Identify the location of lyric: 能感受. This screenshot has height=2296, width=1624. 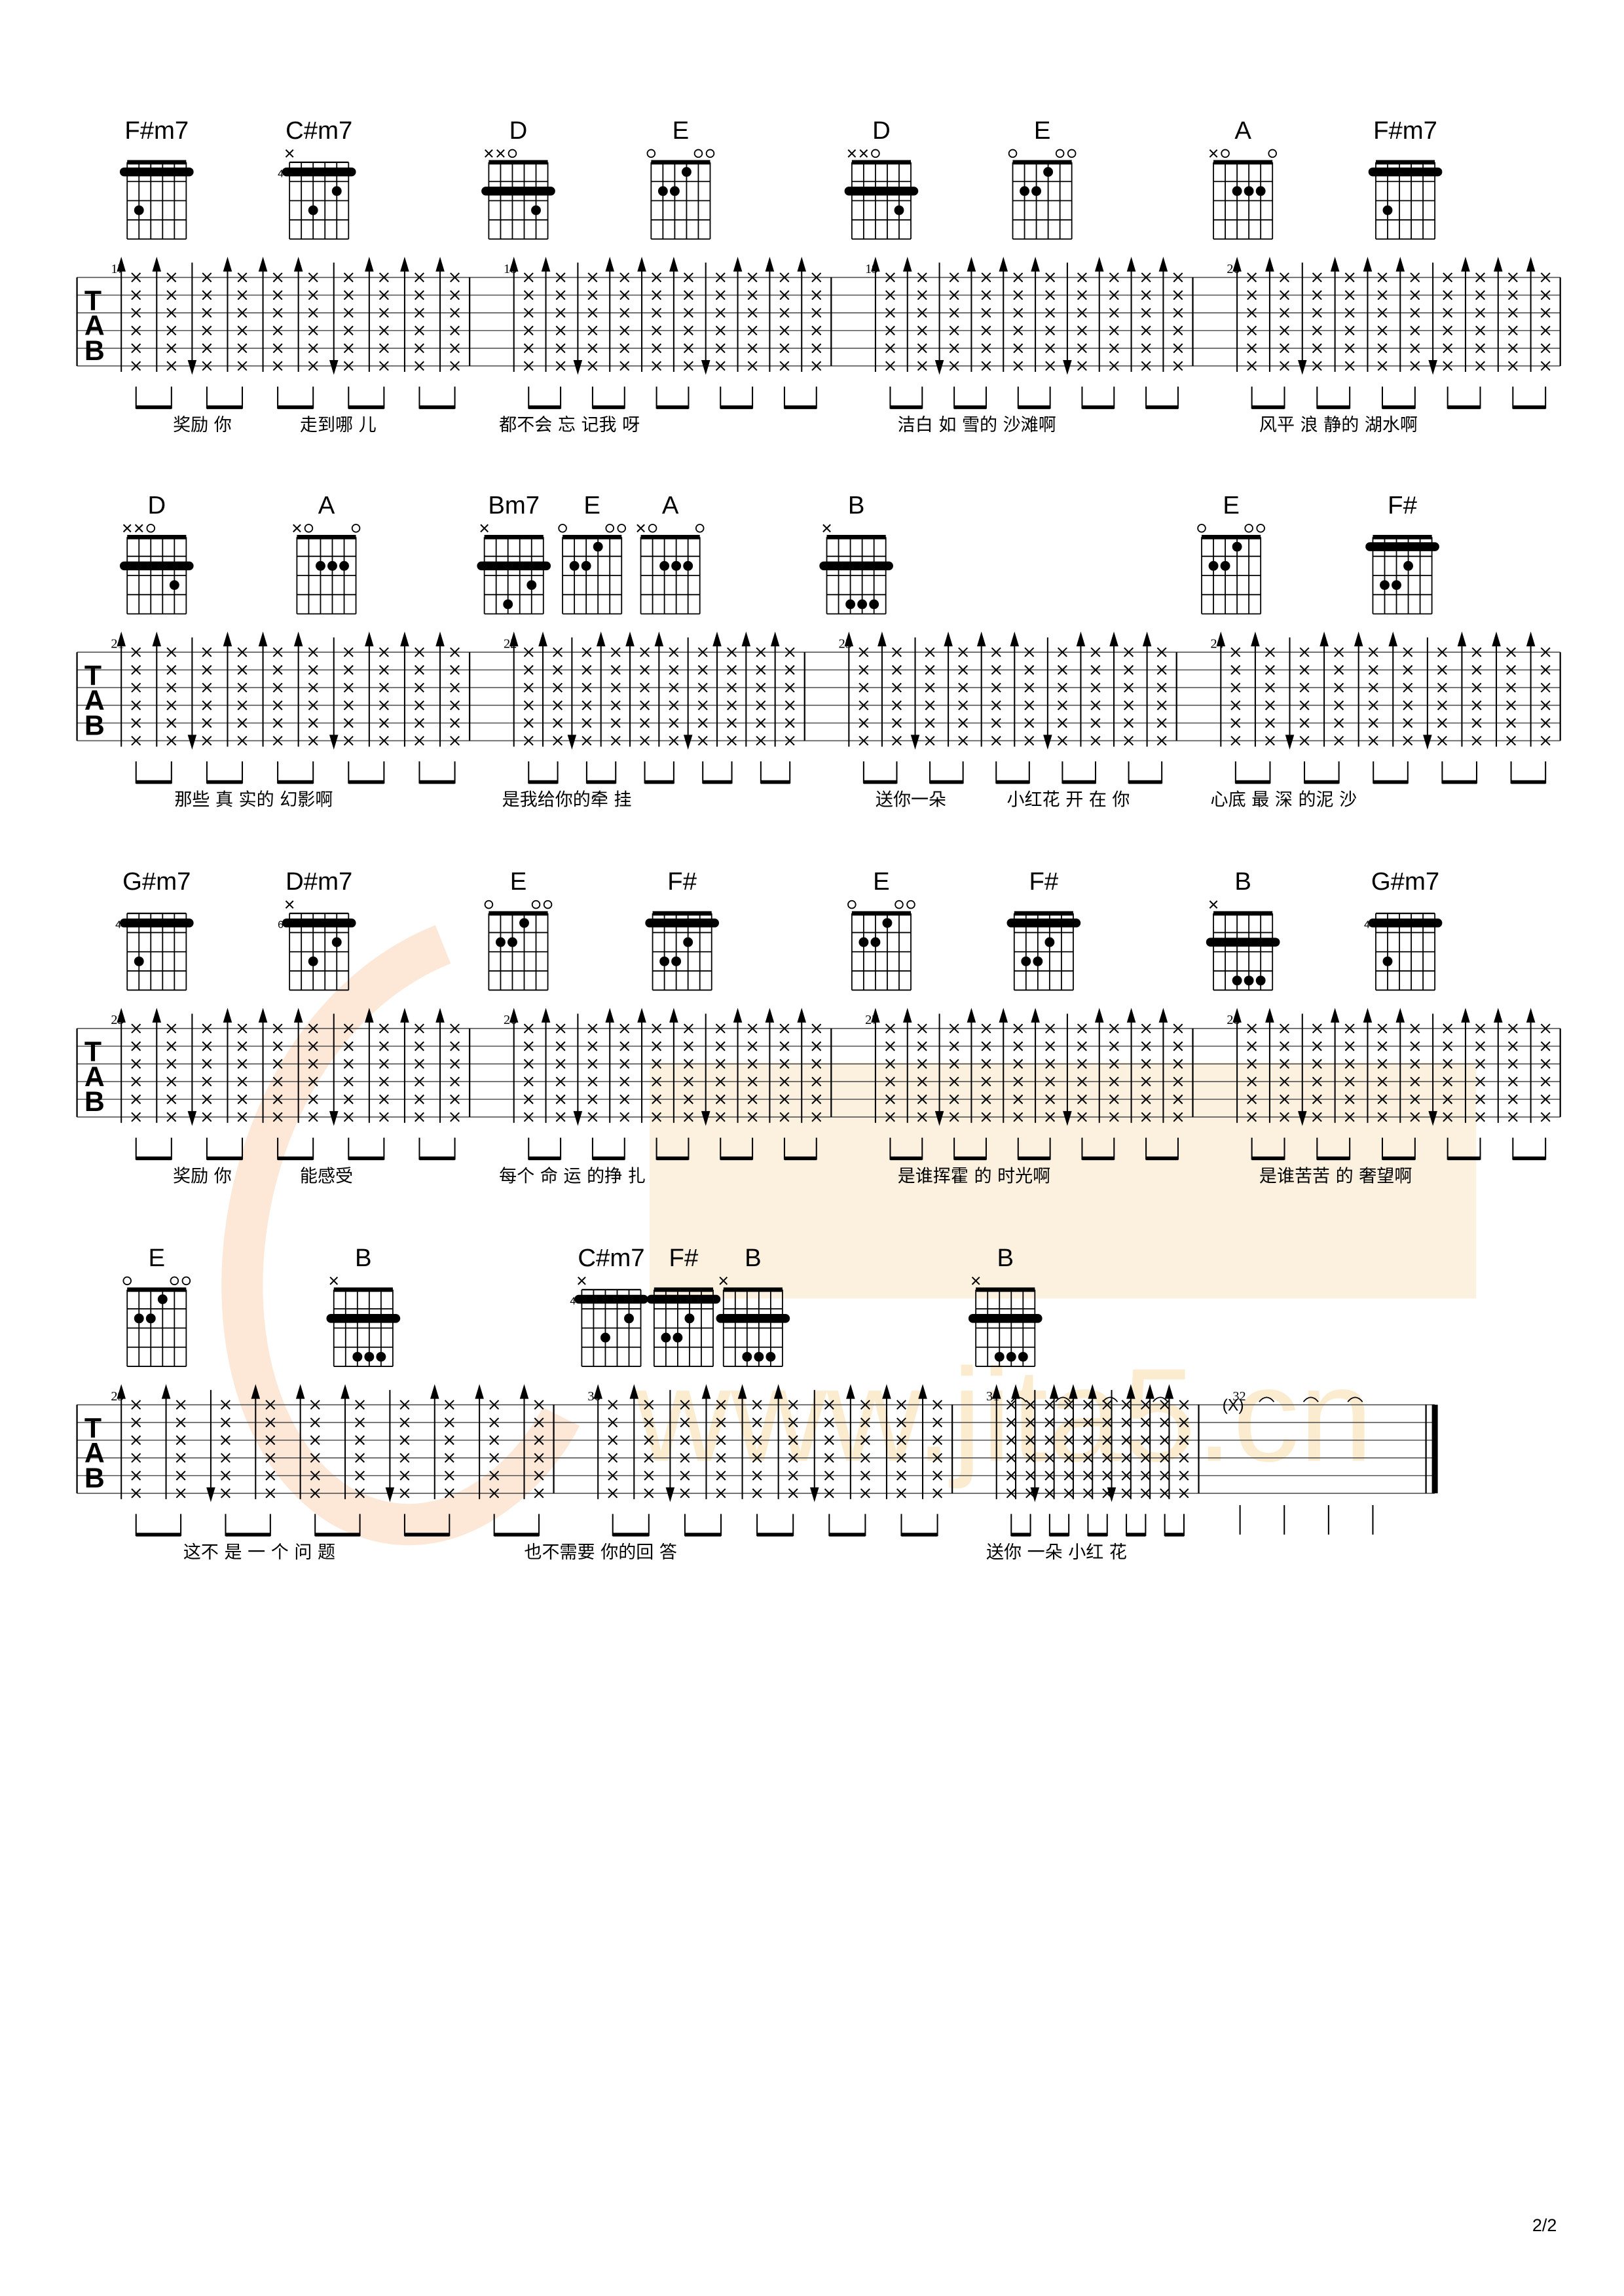
(326, 1176).